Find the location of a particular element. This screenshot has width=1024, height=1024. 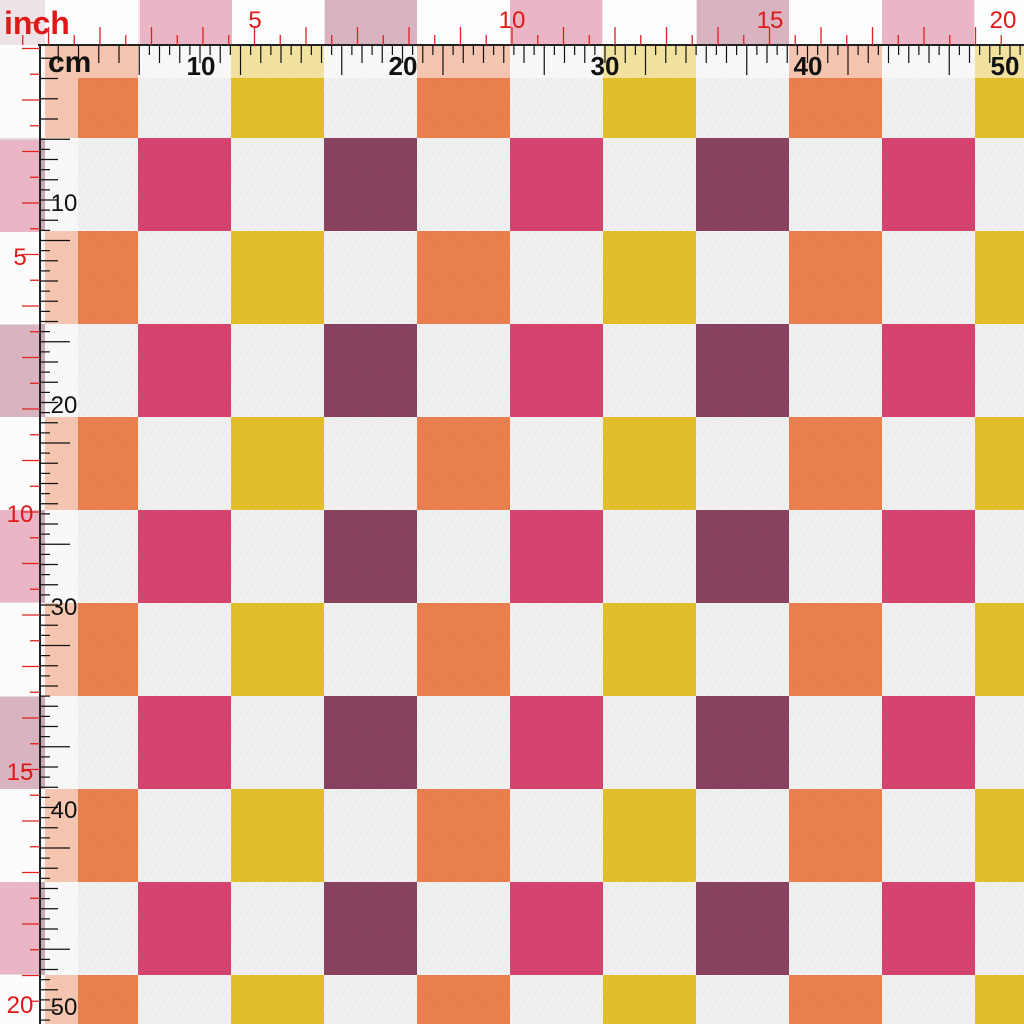

cm-band-left is located at coordinates (59, 551).